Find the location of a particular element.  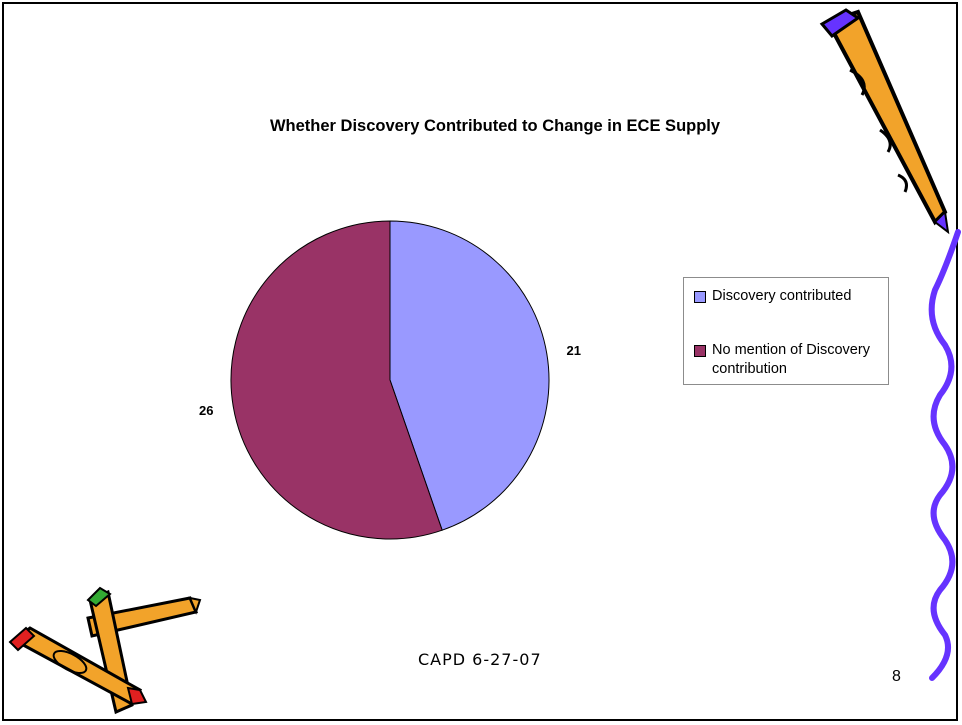

squiggle-line is located at coordinates (944, 455).